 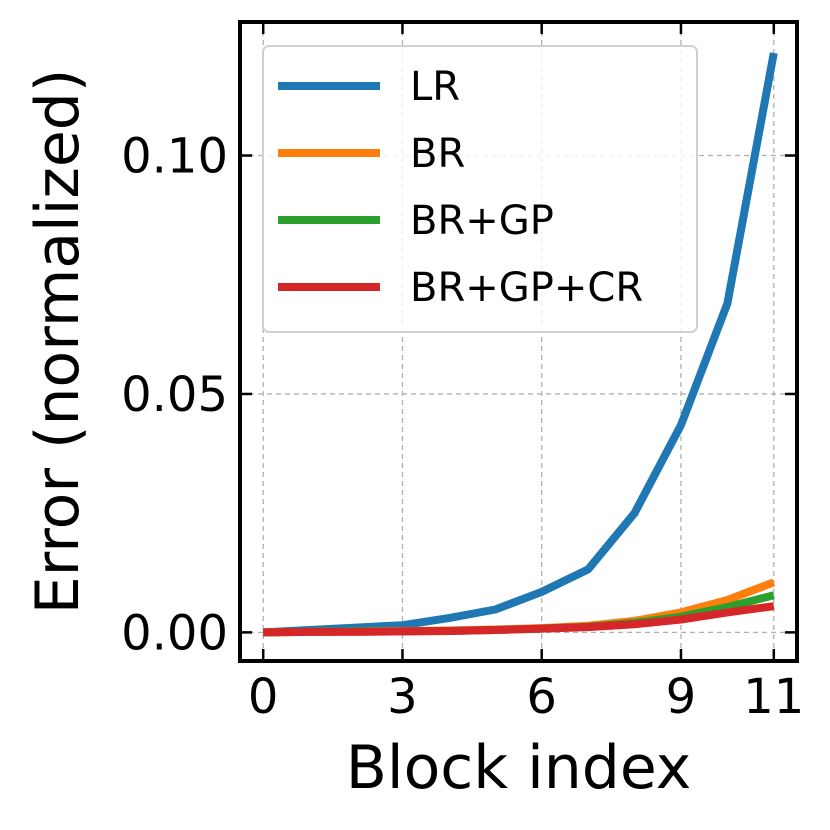 I want to click on y-axis-title: Error (normalized), so click(x=58, y=342).